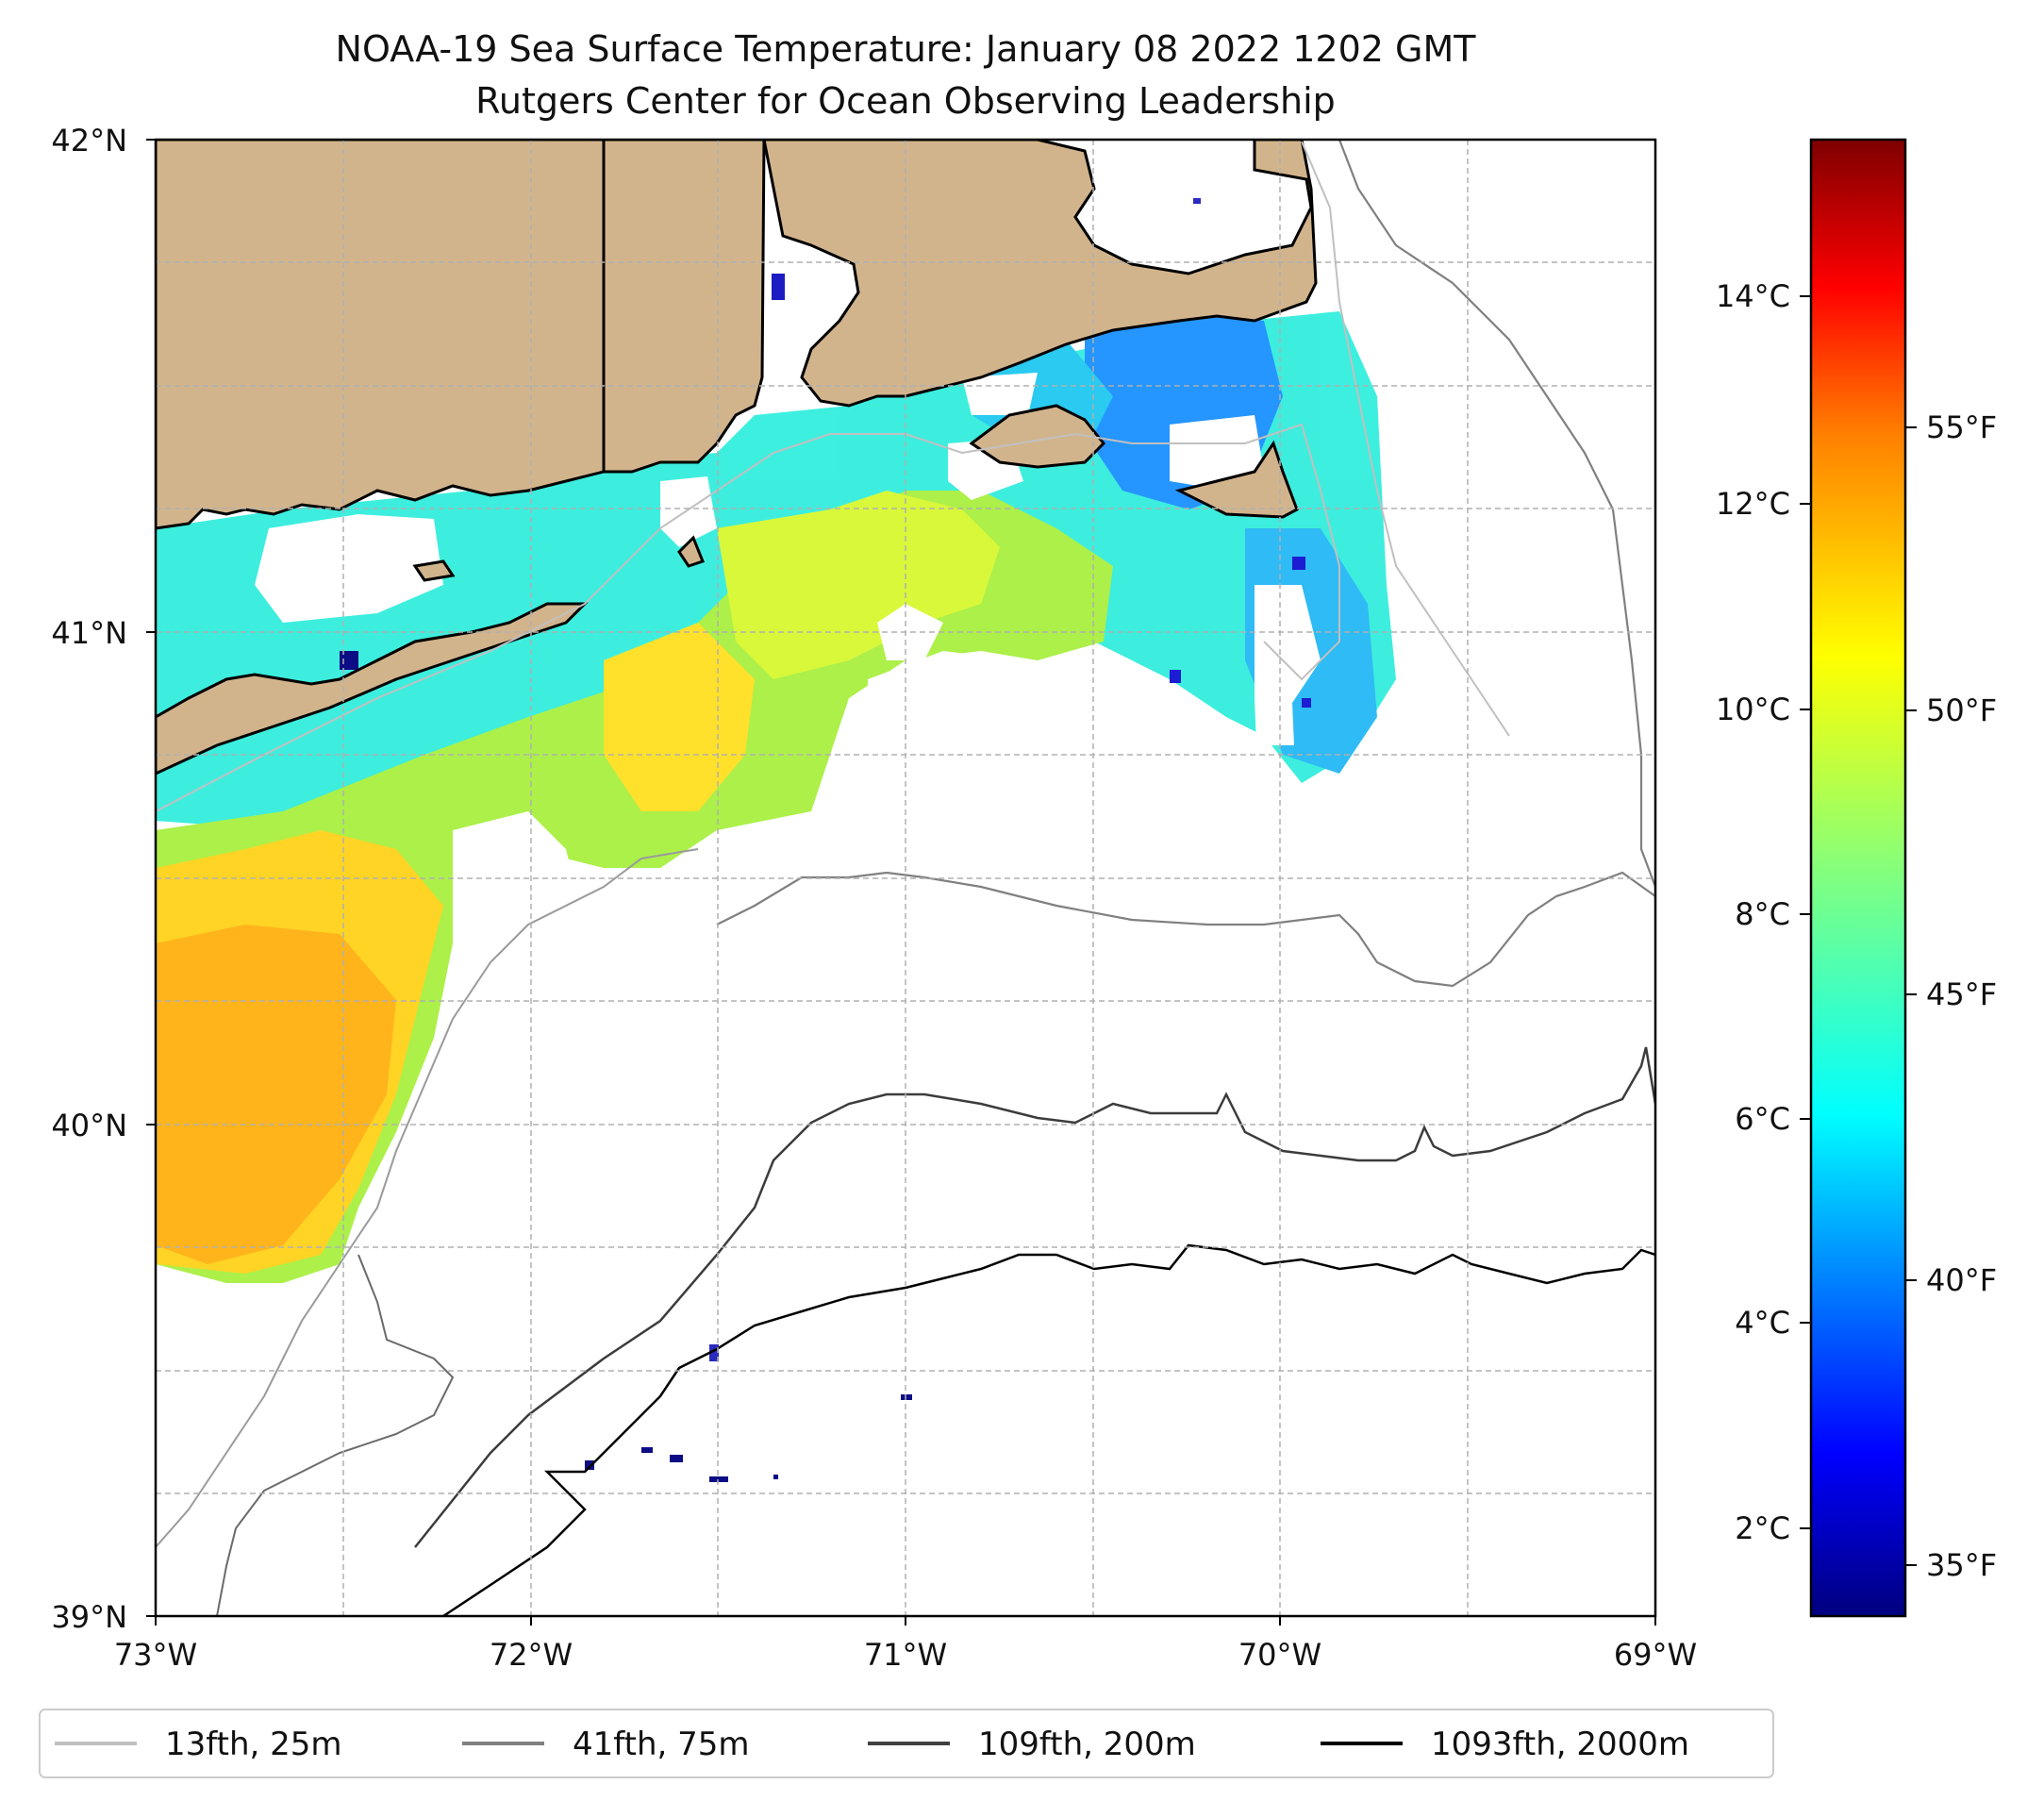 The width and height of the screenshot is (2044, 1801). What do you see at coordinates (1040, 274) in the screenshot?
I see `land-massachusetts` at bounding box center [1040, 274].